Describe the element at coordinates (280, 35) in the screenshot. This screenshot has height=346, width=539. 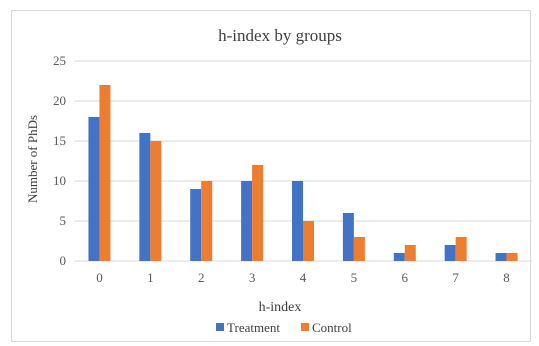
I see `chart-title: h-index by groups` at that location.